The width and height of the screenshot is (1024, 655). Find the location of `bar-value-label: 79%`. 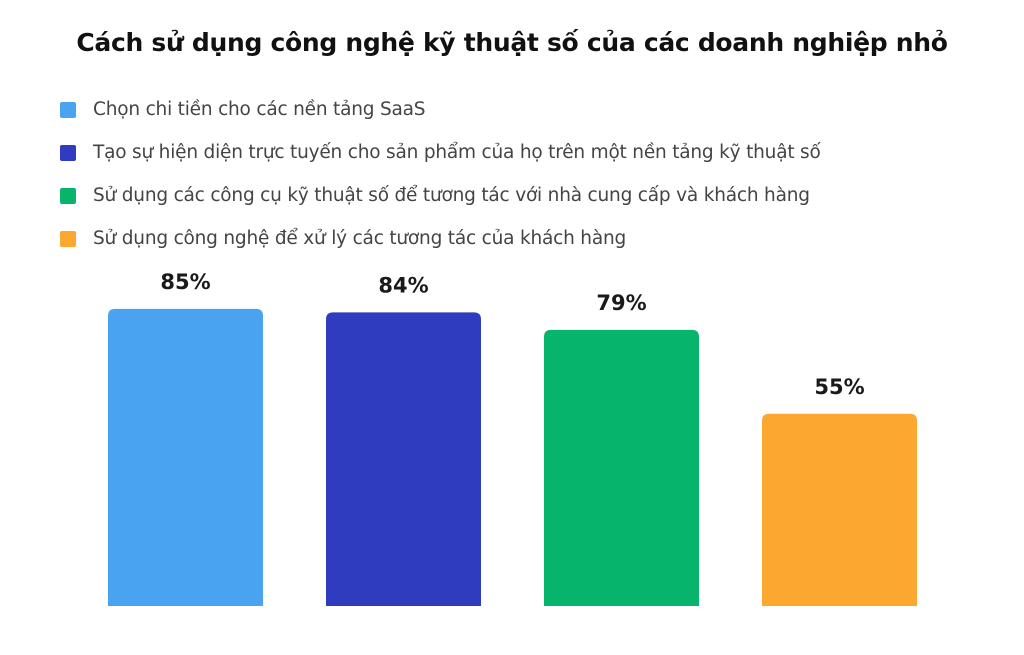

bar-value-label: 79% is located at coordinates (621, 303).